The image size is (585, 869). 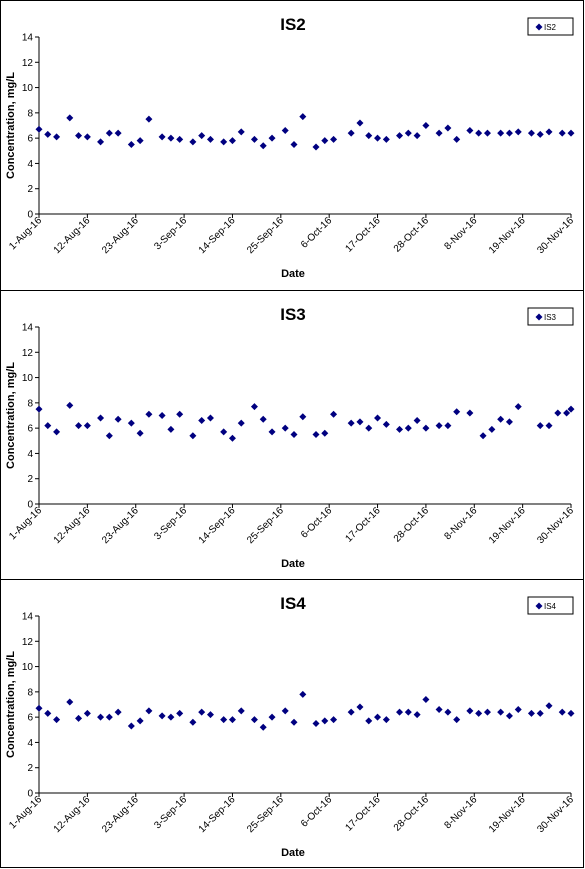 I want to click on chart-title: IS2, so click(x=293, y=24).